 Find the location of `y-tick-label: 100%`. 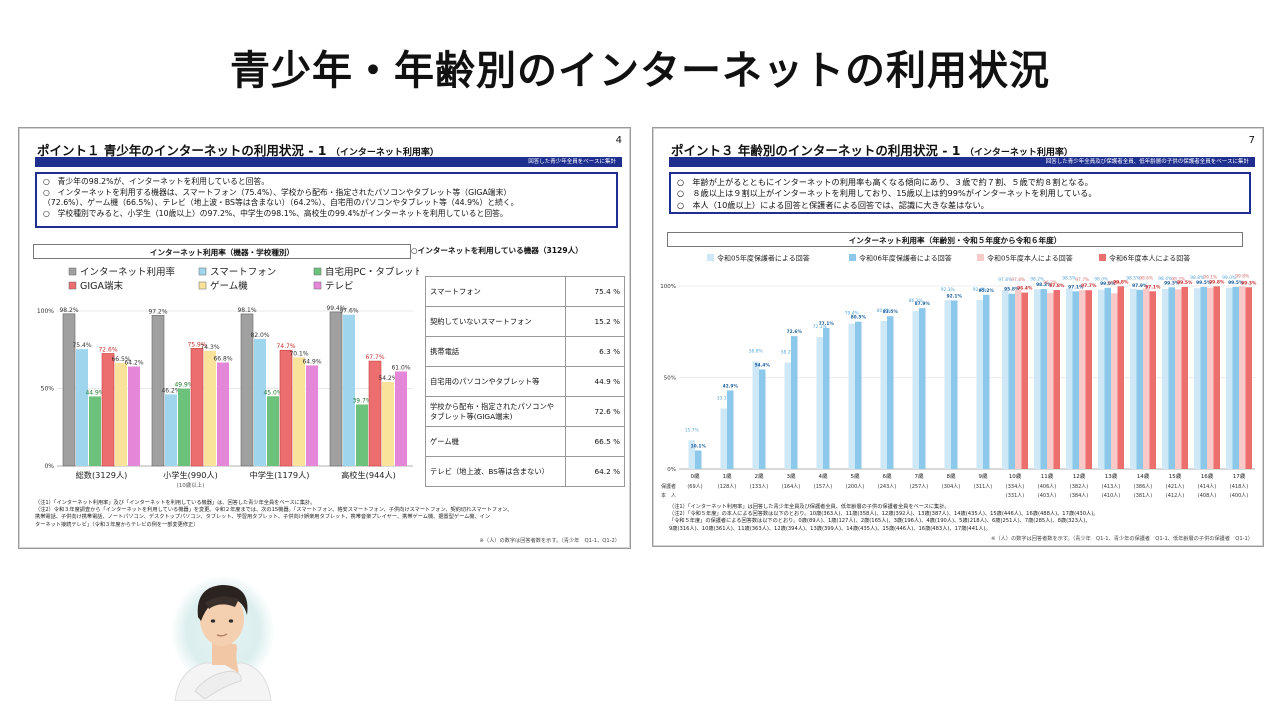

y-tick-label: 100% is located at coordinates (668, 287).